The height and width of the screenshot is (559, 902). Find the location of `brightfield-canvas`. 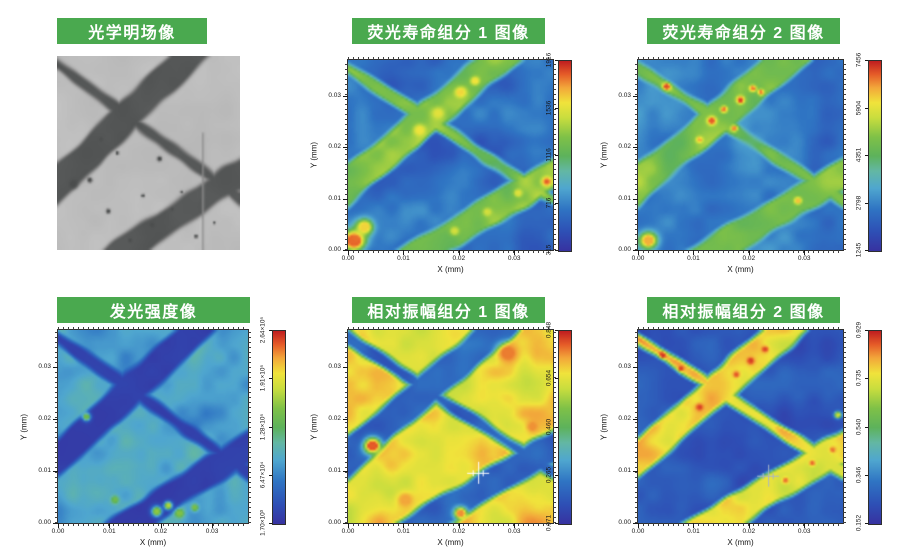

brightfield-canvas is located at coordinates (148, 153).